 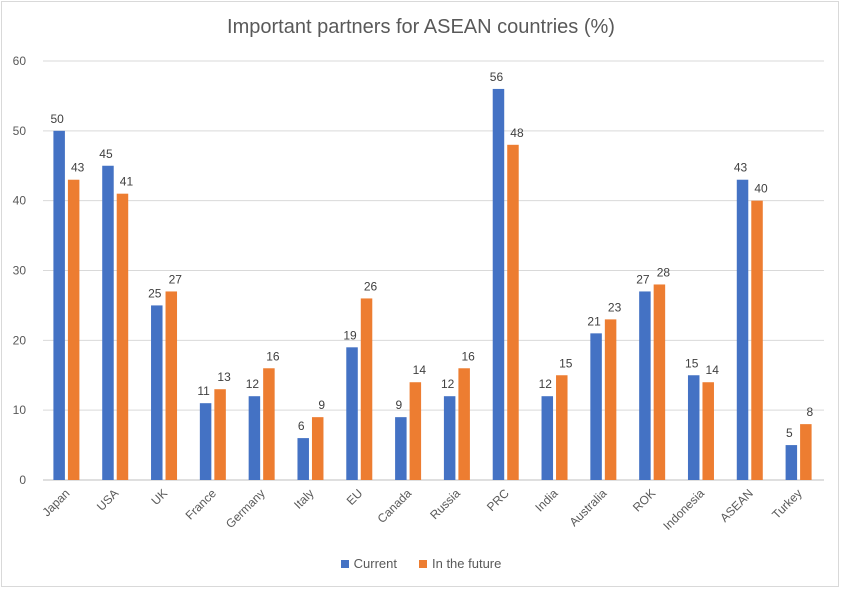 What do you see at coordinates (375, 563) in the screenshot?
I see `legend-label-current: Current` at bounding box center [375, 563].